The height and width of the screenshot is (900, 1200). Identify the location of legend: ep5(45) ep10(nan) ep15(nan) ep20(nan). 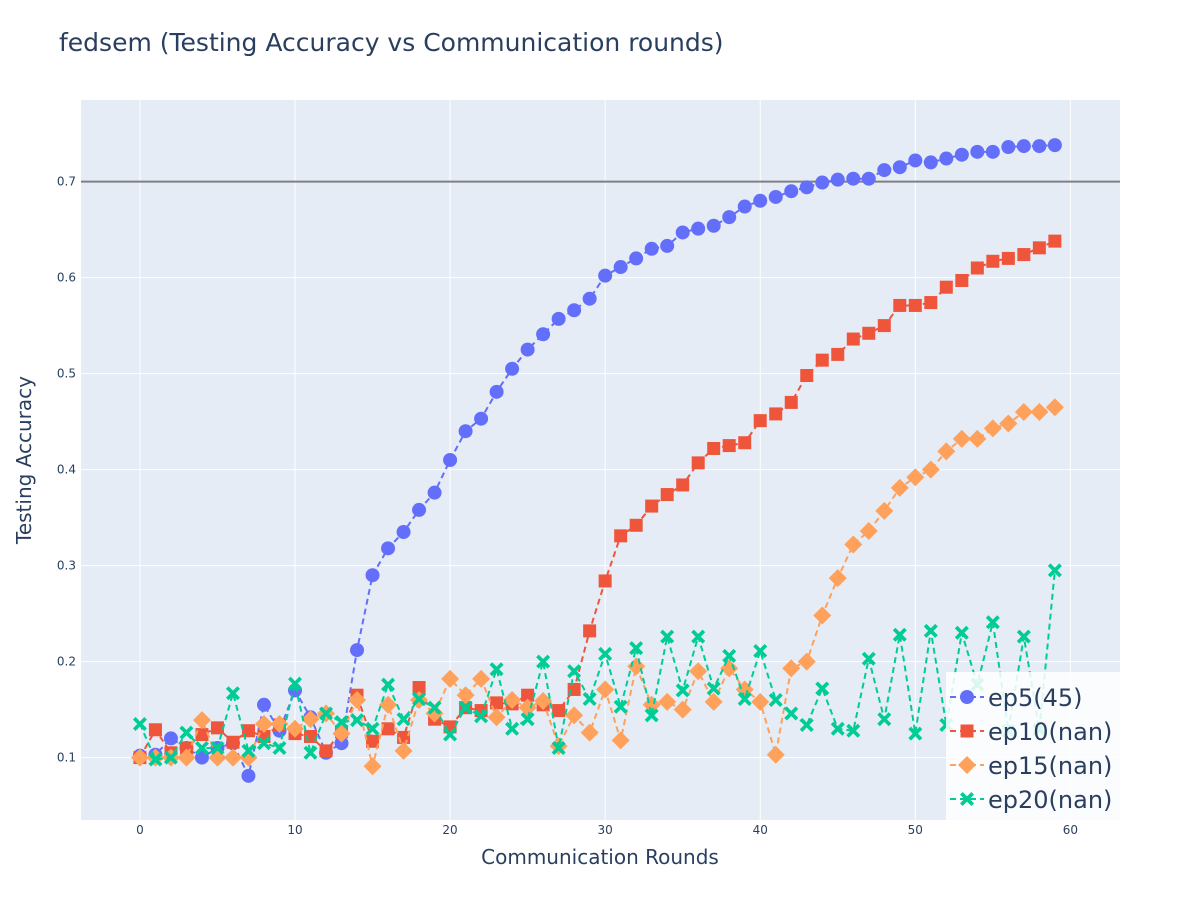
(1033, 746).